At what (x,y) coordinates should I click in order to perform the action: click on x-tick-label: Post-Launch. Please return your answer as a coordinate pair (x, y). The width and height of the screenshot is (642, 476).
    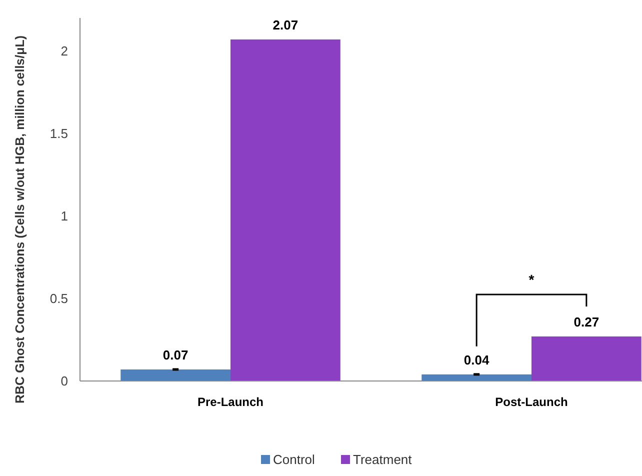
    Looking at the image, I should click on (531, 402).